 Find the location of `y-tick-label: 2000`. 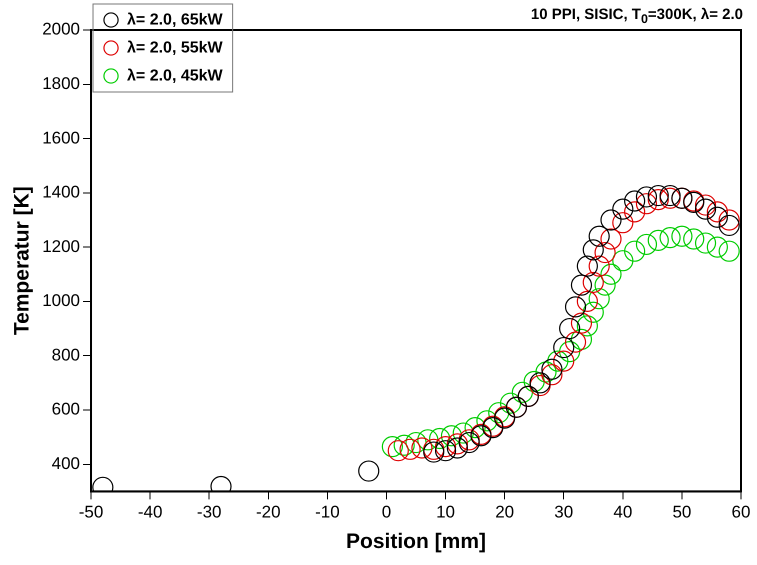

y-tick-label: 2000 is located at coordinates (61, 29).